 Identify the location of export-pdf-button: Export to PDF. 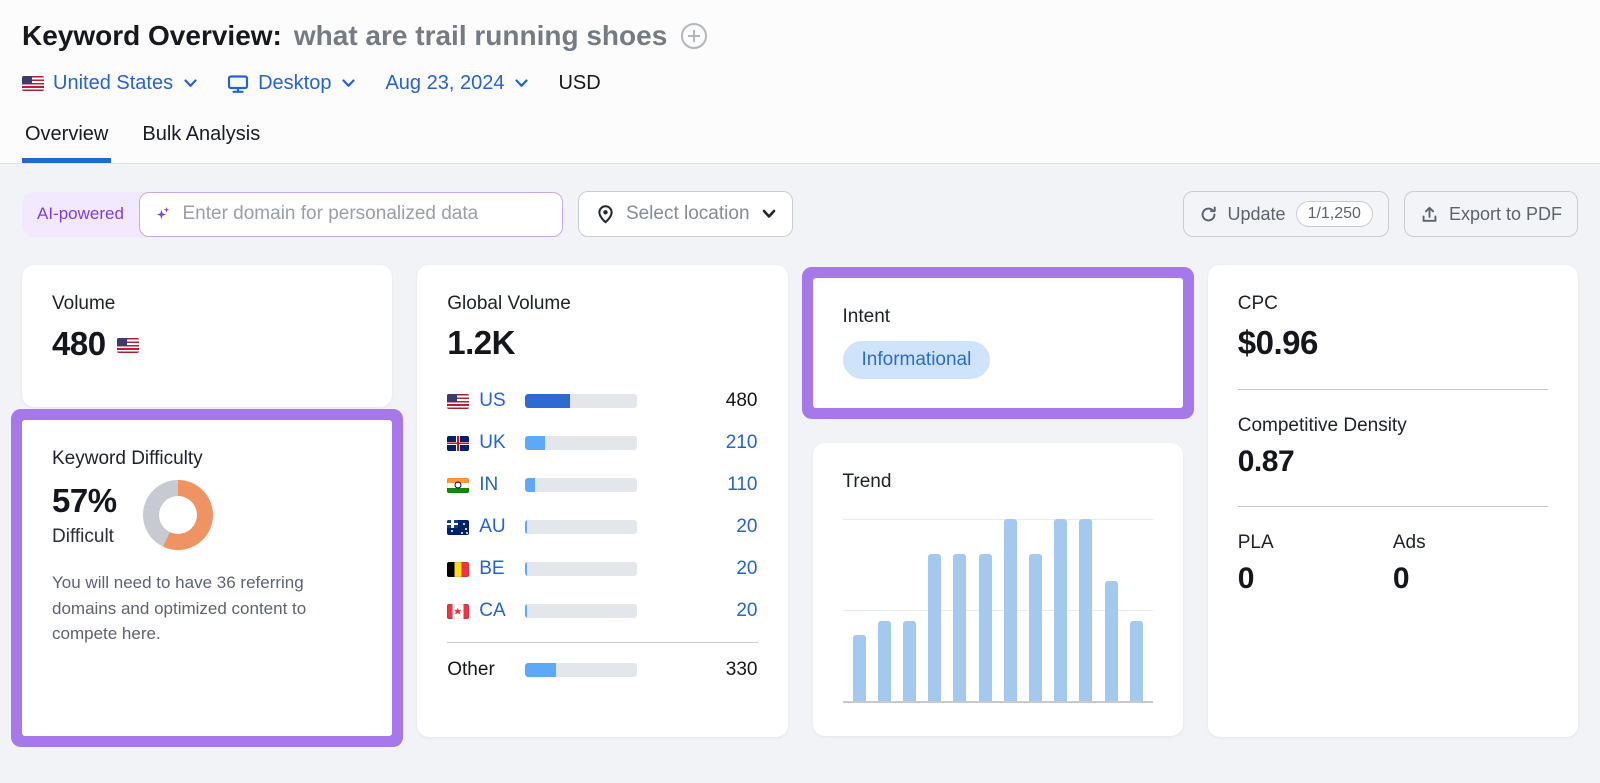
(1490, 214).